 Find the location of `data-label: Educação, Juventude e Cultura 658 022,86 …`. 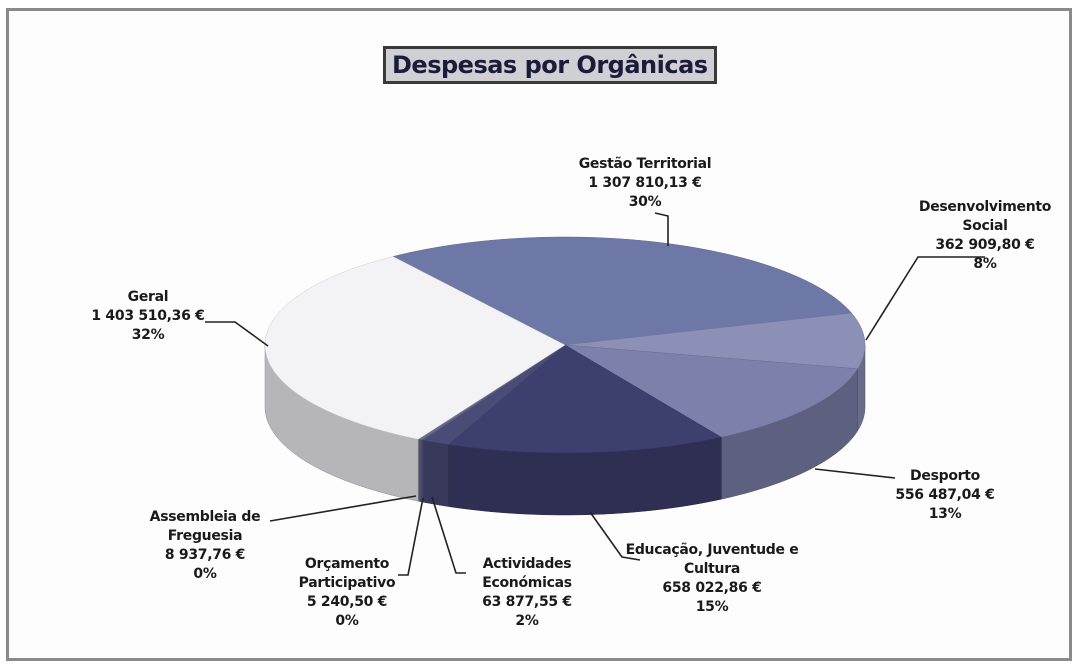

data-label: Educação, Juventude e Cultura 658 022,86 … is located at coordinates (712, 579).